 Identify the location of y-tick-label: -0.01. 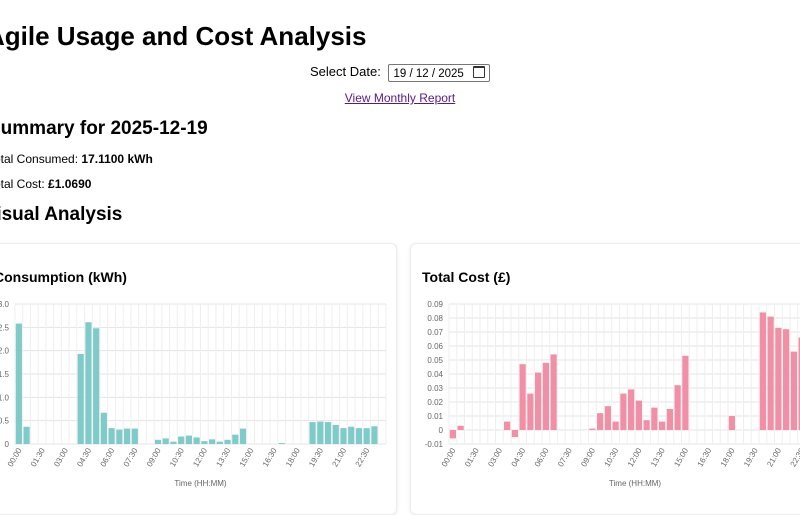
(434, 444).